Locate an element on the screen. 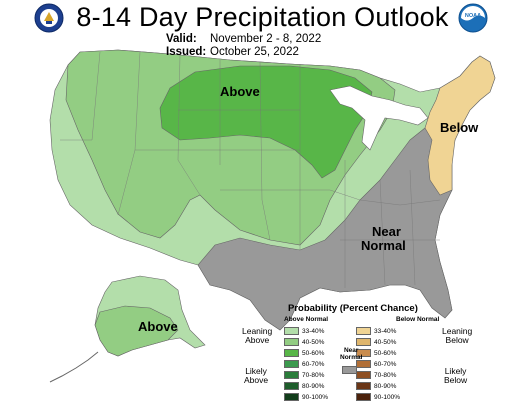  legend-below-row: 40-50% is located at coordinates (376, 342).